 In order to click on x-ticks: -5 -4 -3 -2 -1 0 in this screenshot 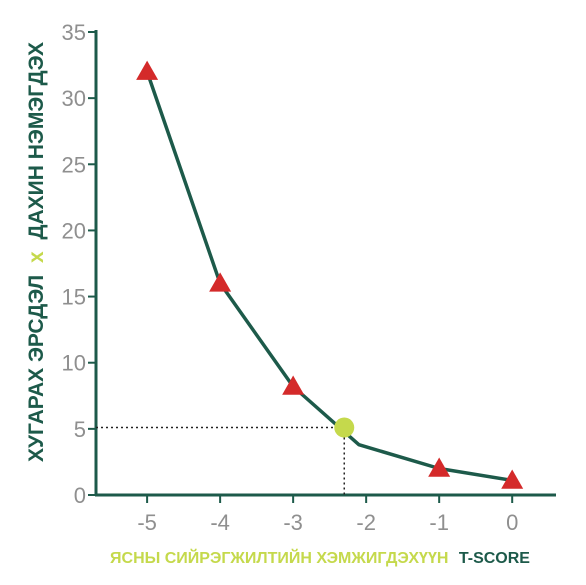, I will do `click(327, 515)`.